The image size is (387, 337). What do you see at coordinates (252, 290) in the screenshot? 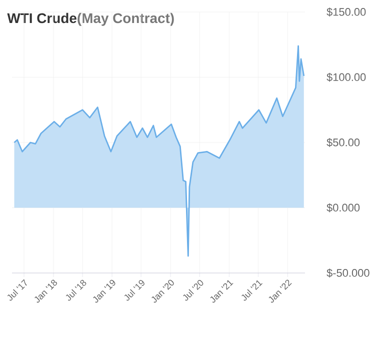
I see `x-tick-label: Jul '21` at bounding box center [252, 290].